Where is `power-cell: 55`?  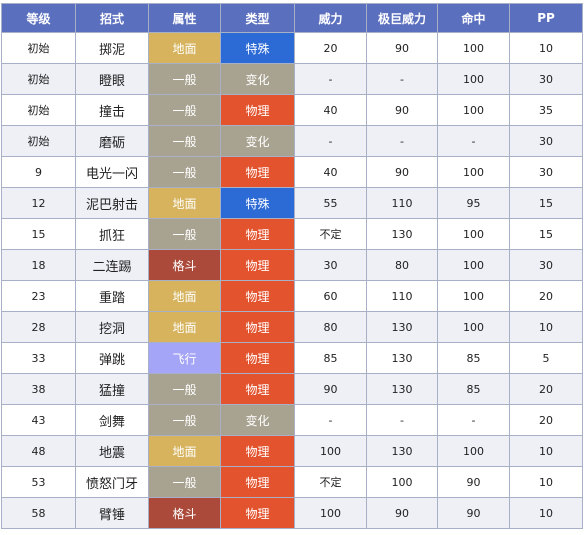 power-cell: 55 is located at coordinates (330, 203).